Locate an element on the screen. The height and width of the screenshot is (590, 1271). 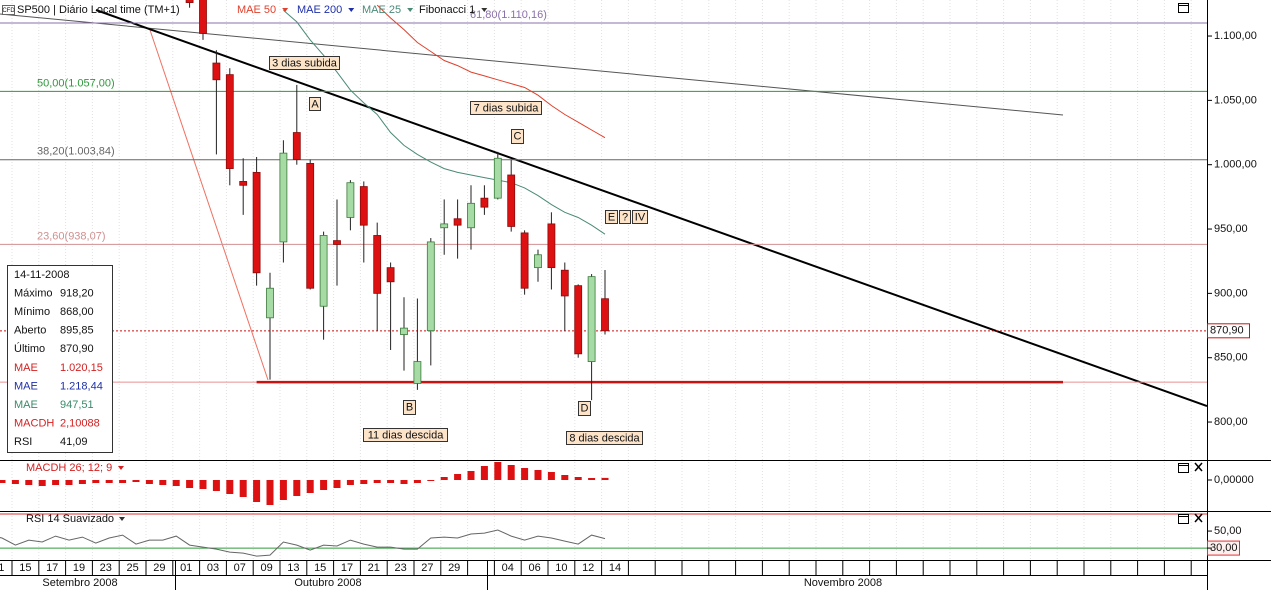
legend-entry: MAE 50 is located at coordinates (256, 10).